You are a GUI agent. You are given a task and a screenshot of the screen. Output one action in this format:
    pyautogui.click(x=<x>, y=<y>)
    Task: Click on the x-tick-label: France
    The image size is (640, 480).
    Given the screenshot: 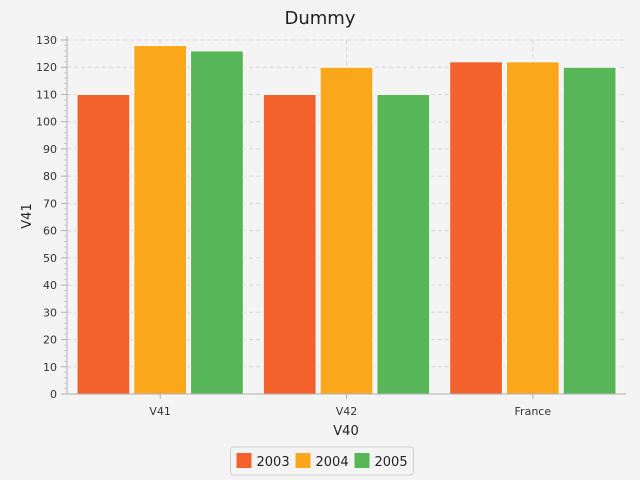 What is the action you would take?
    pyautogui.click(x=533, y=411)
    